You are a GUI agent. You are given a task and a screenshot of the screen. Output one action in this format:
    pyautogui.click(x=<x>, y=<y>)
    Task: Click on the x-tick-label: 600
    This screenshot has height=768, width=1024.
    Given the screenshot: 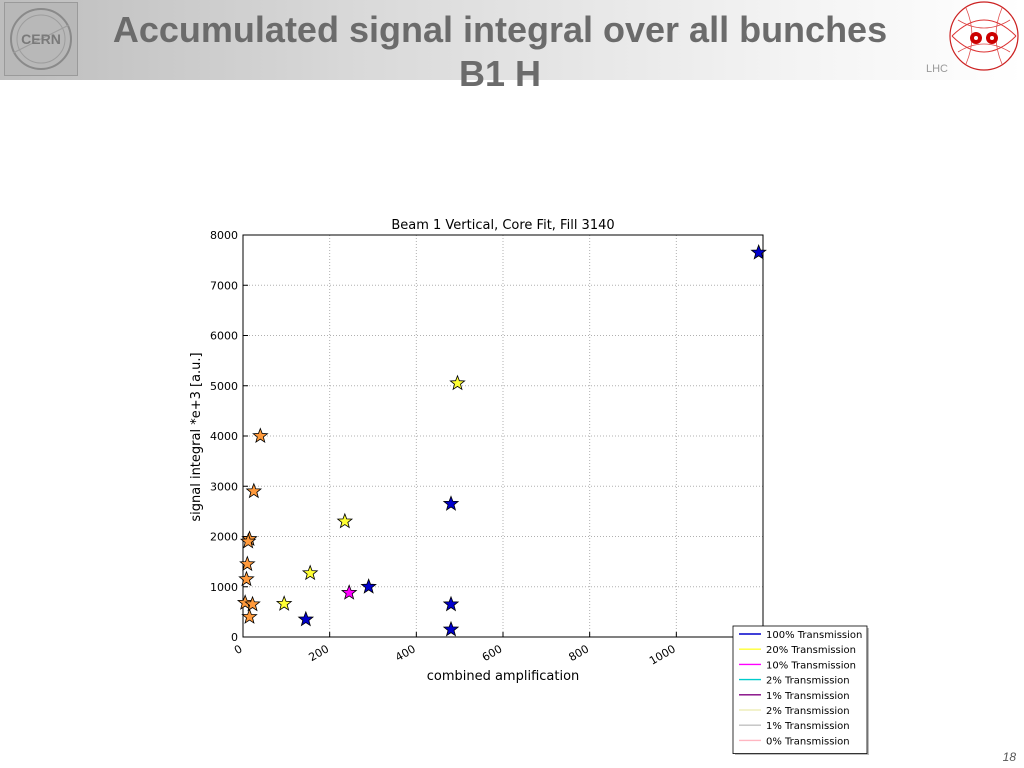 What is the action you would take?
    pyautogui.click(x=492, y=653)
    